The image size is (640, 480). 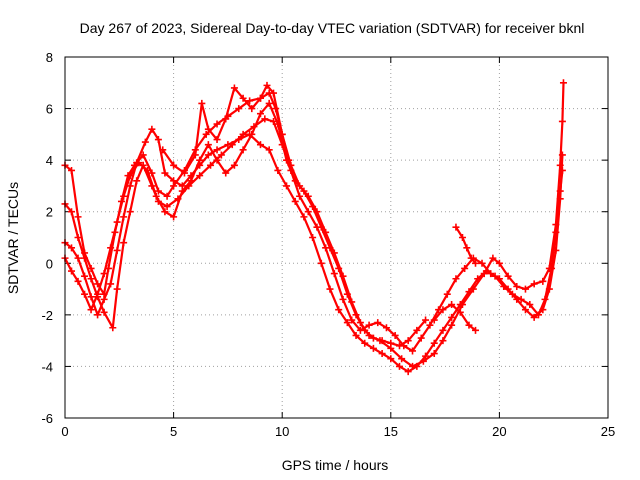 I want to click on x-tick-label: 15, so click(x=391, y=431).